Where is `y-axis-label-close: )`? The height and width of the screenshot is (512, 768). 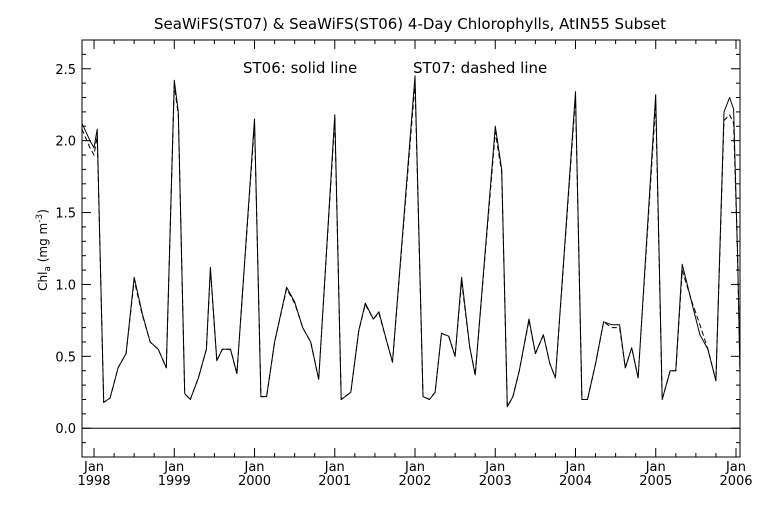 y-axis-label-close: ) is located at coordinates (43, 211).